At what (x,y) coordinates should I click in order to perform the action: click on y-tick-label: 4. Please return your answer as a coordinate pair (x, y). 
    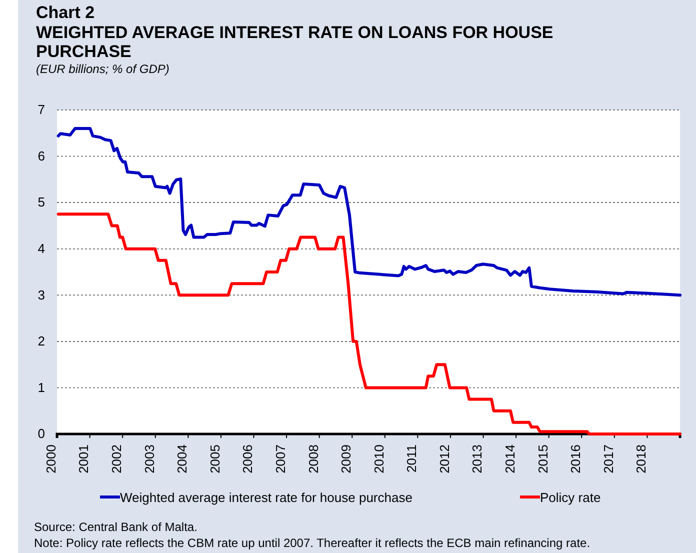
    Looking at the image, I should click on (41, 248).